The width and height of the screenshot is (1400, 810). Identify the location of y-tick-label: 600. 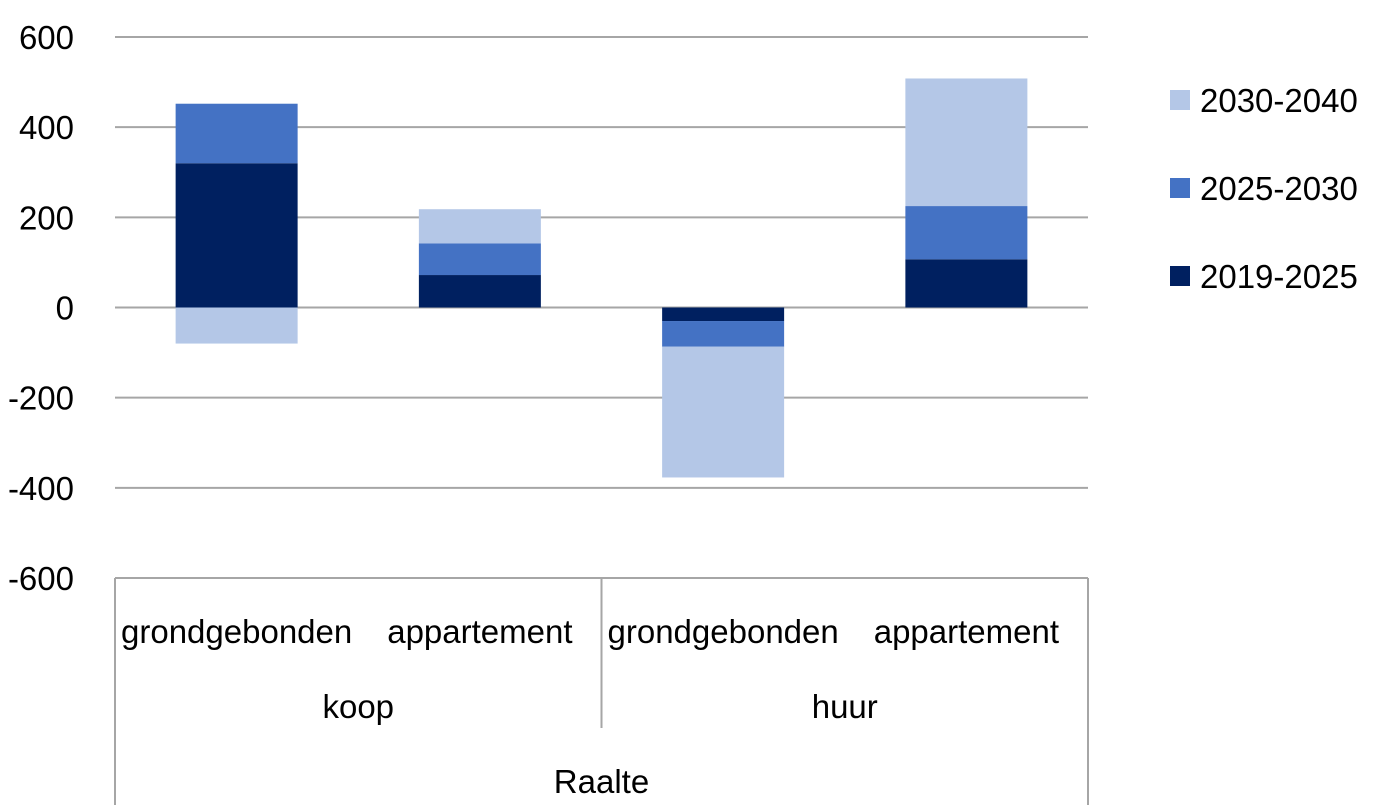
(46, 37).